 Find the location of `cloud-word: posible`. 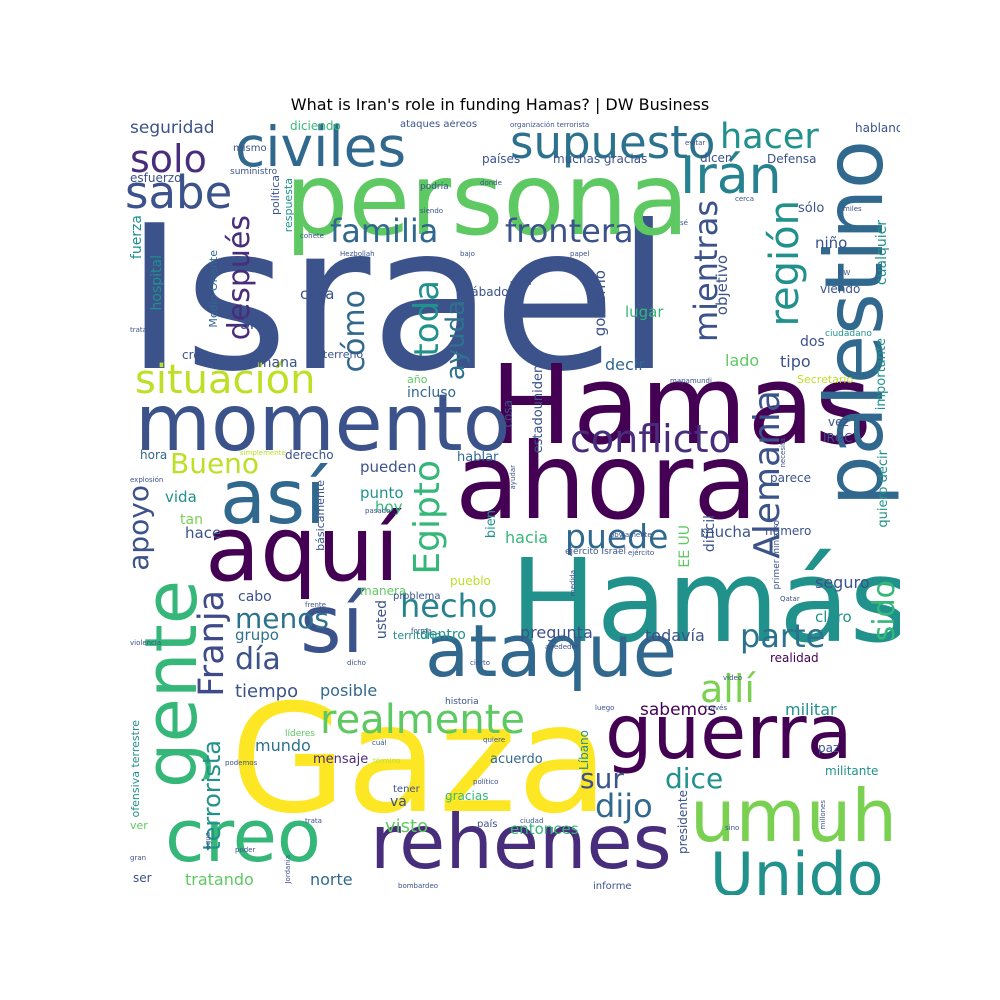

cloud-word: posible is located at coordinates (349, 690).